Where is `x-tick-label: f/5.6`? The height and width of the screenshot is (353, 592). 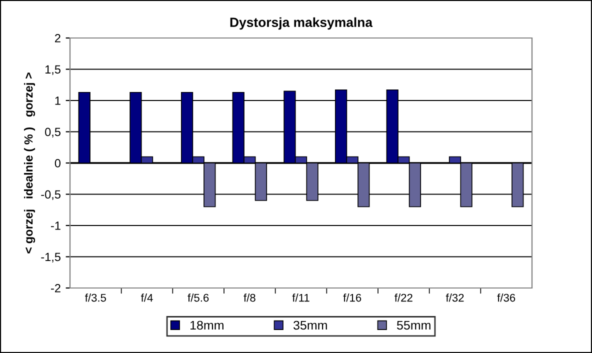
x-tick-label: f/5.6 is located at coordinates (198, 298).